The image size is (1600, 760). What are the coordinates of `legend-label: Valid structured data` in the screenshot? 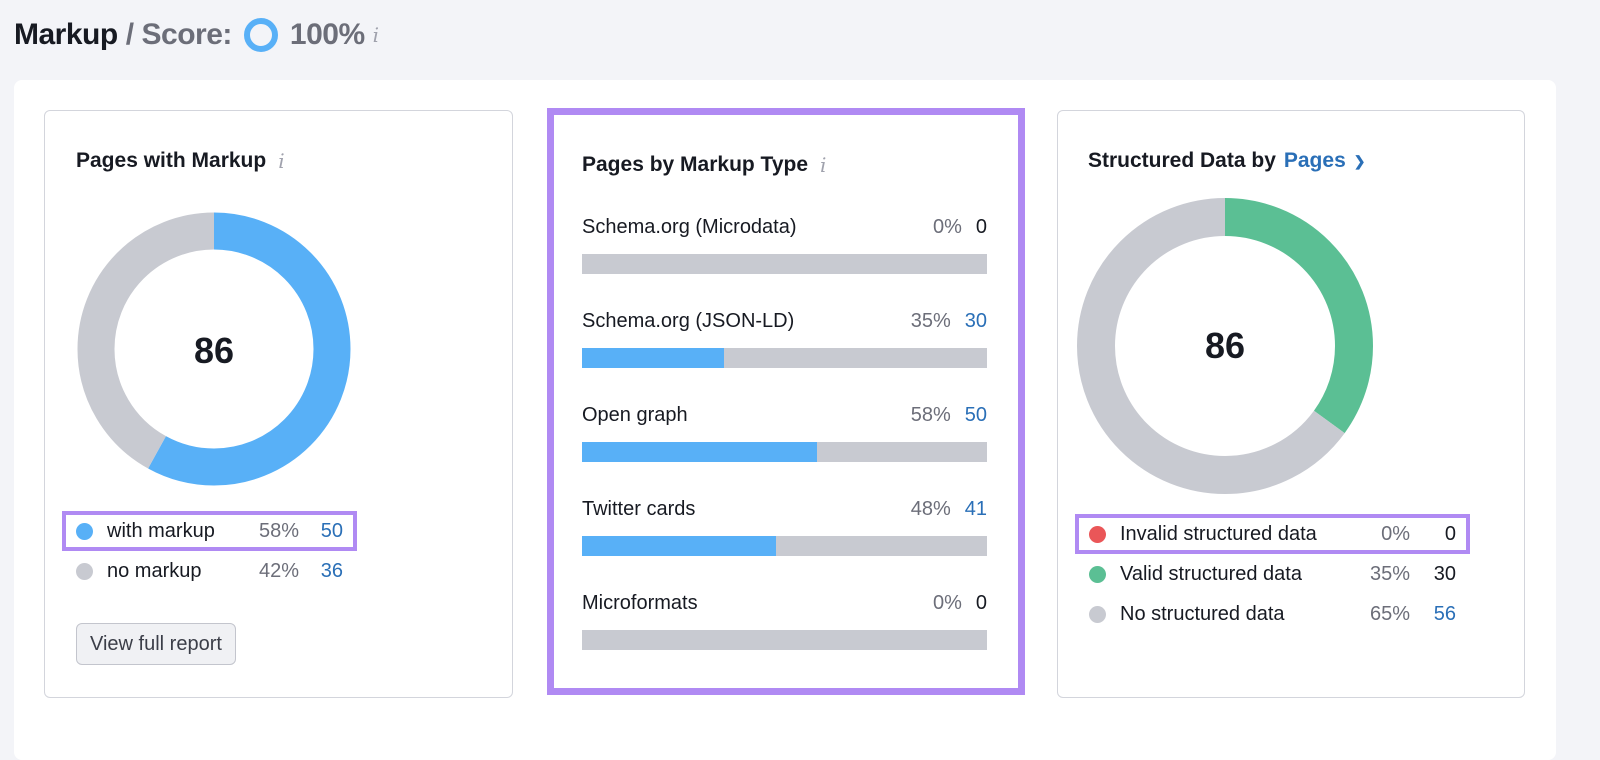 It's located at (1211, 573).